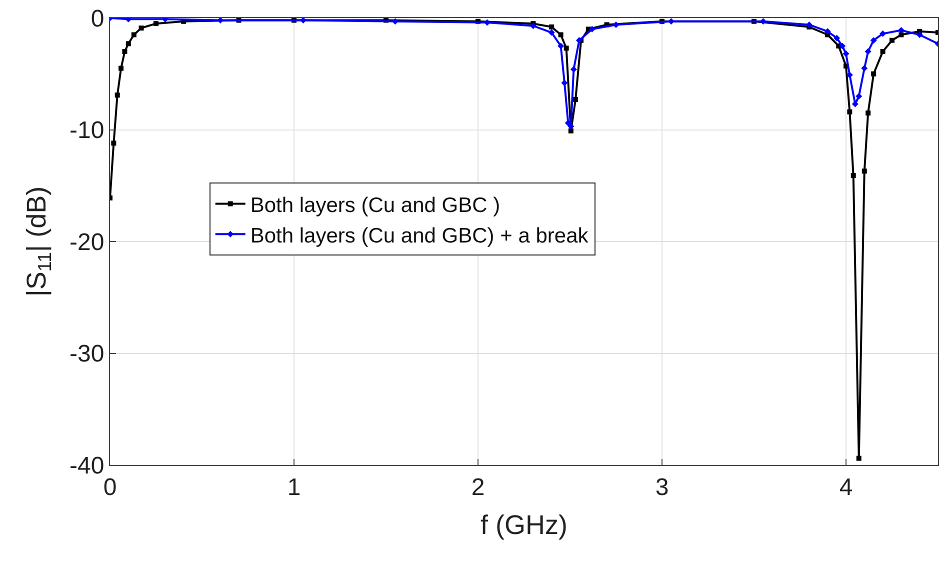 The image size is (942, 565). I want to click on y-tick-label: -30, so click(87, 354).